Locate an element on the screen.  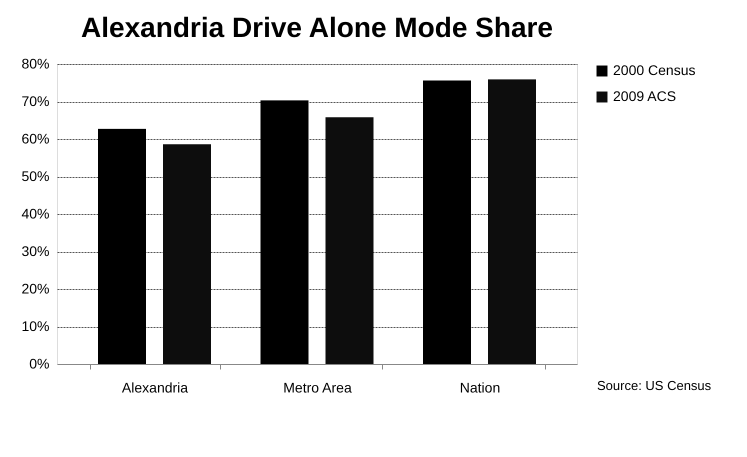
x-tick-label: Nation is located at coordinates (480, 388).